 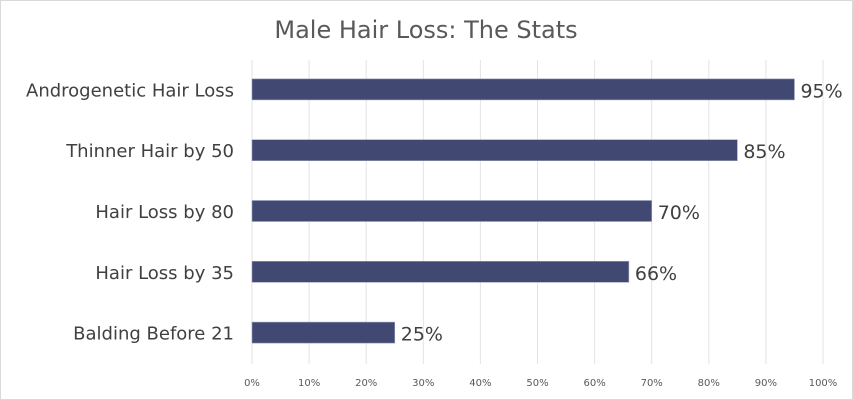 I want to click on data-label: 85%, so click(x=764, y=152).